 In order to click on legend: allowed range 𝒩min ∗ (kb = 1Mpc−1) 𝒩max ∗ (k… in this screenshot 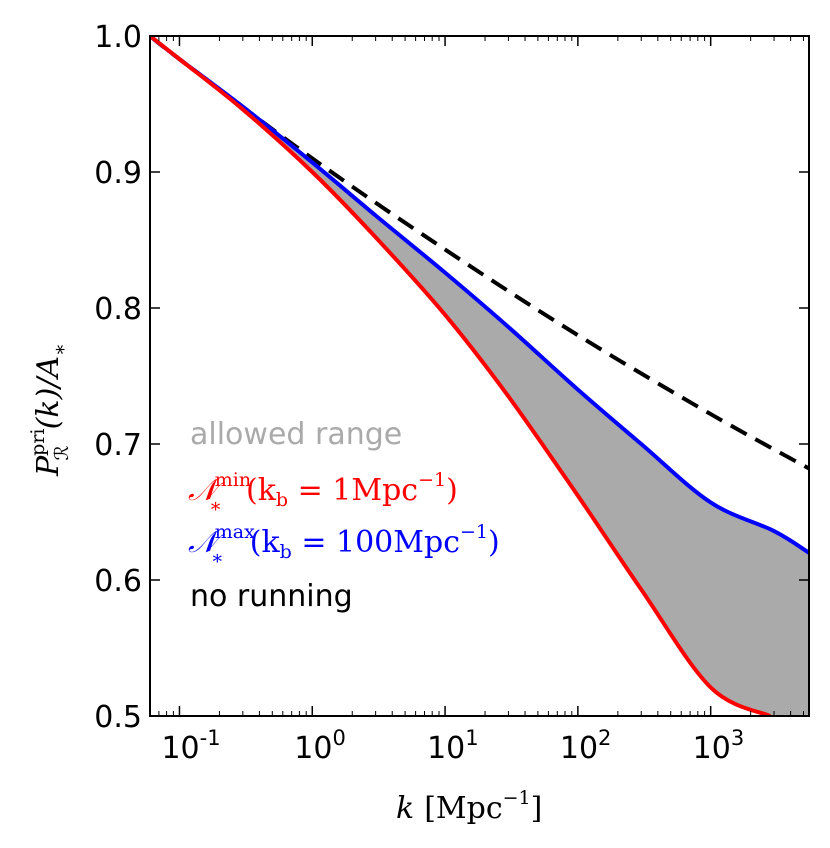, I will do `click(344, 515)`.